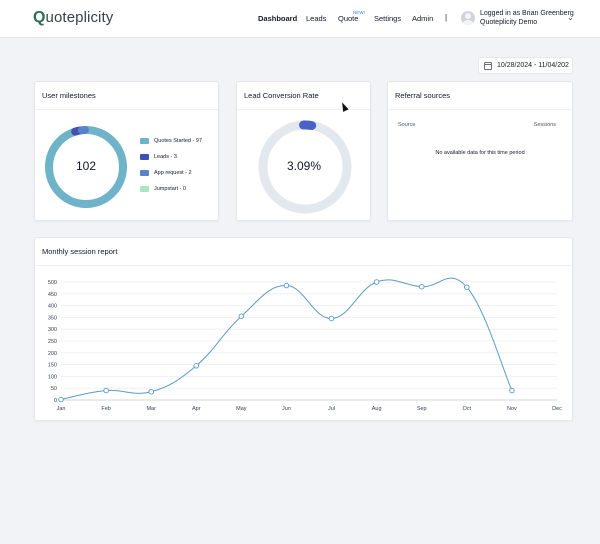 This screenshot has height=544, width=600. What do you see at coordinates (278, 18) in the screenshot?
I see `nav-dashboard: Dashboard` at bounding box center [278, 18].